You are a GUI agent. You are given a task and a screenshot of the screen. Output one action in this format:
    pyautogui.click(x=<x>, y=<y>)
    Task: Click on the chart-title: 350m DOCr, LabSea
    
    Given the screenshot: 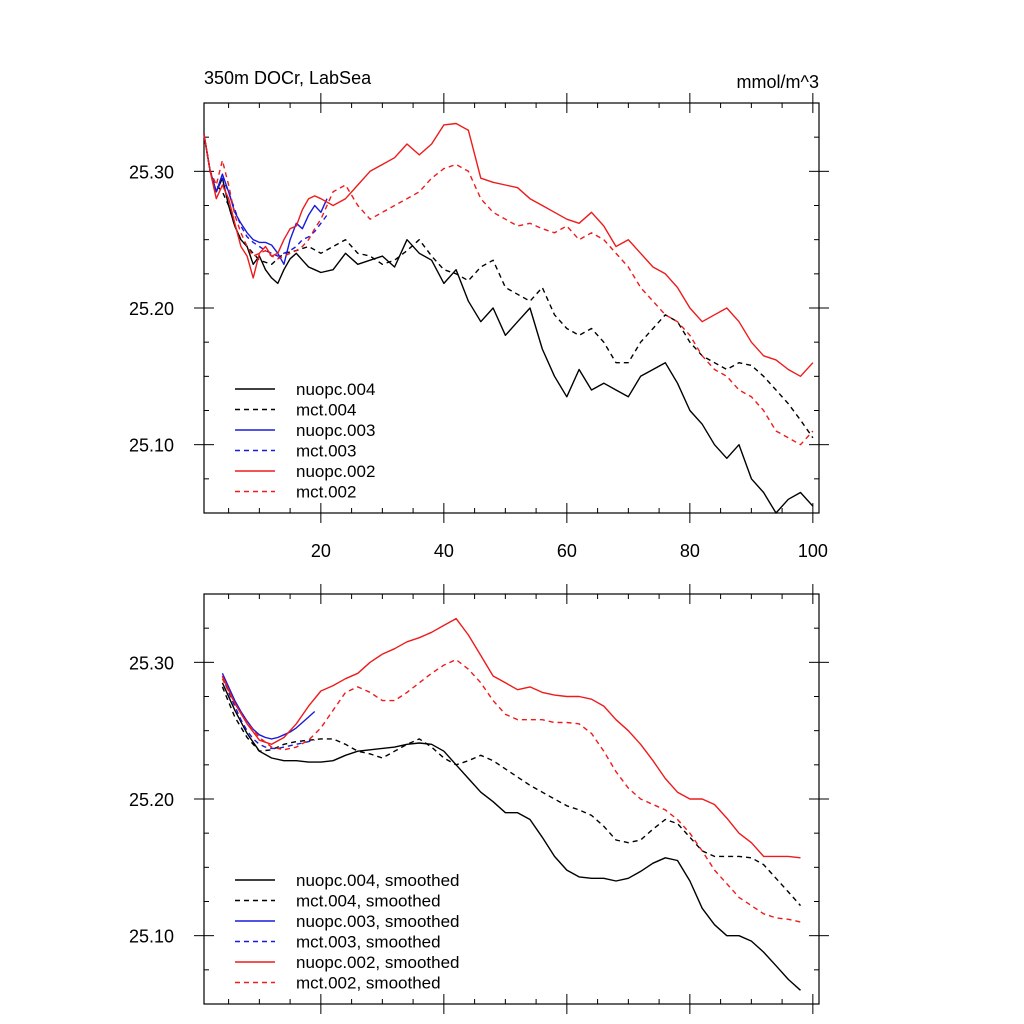 What is the action you would take?
    pyautogui.click(x=288, y=78)
    